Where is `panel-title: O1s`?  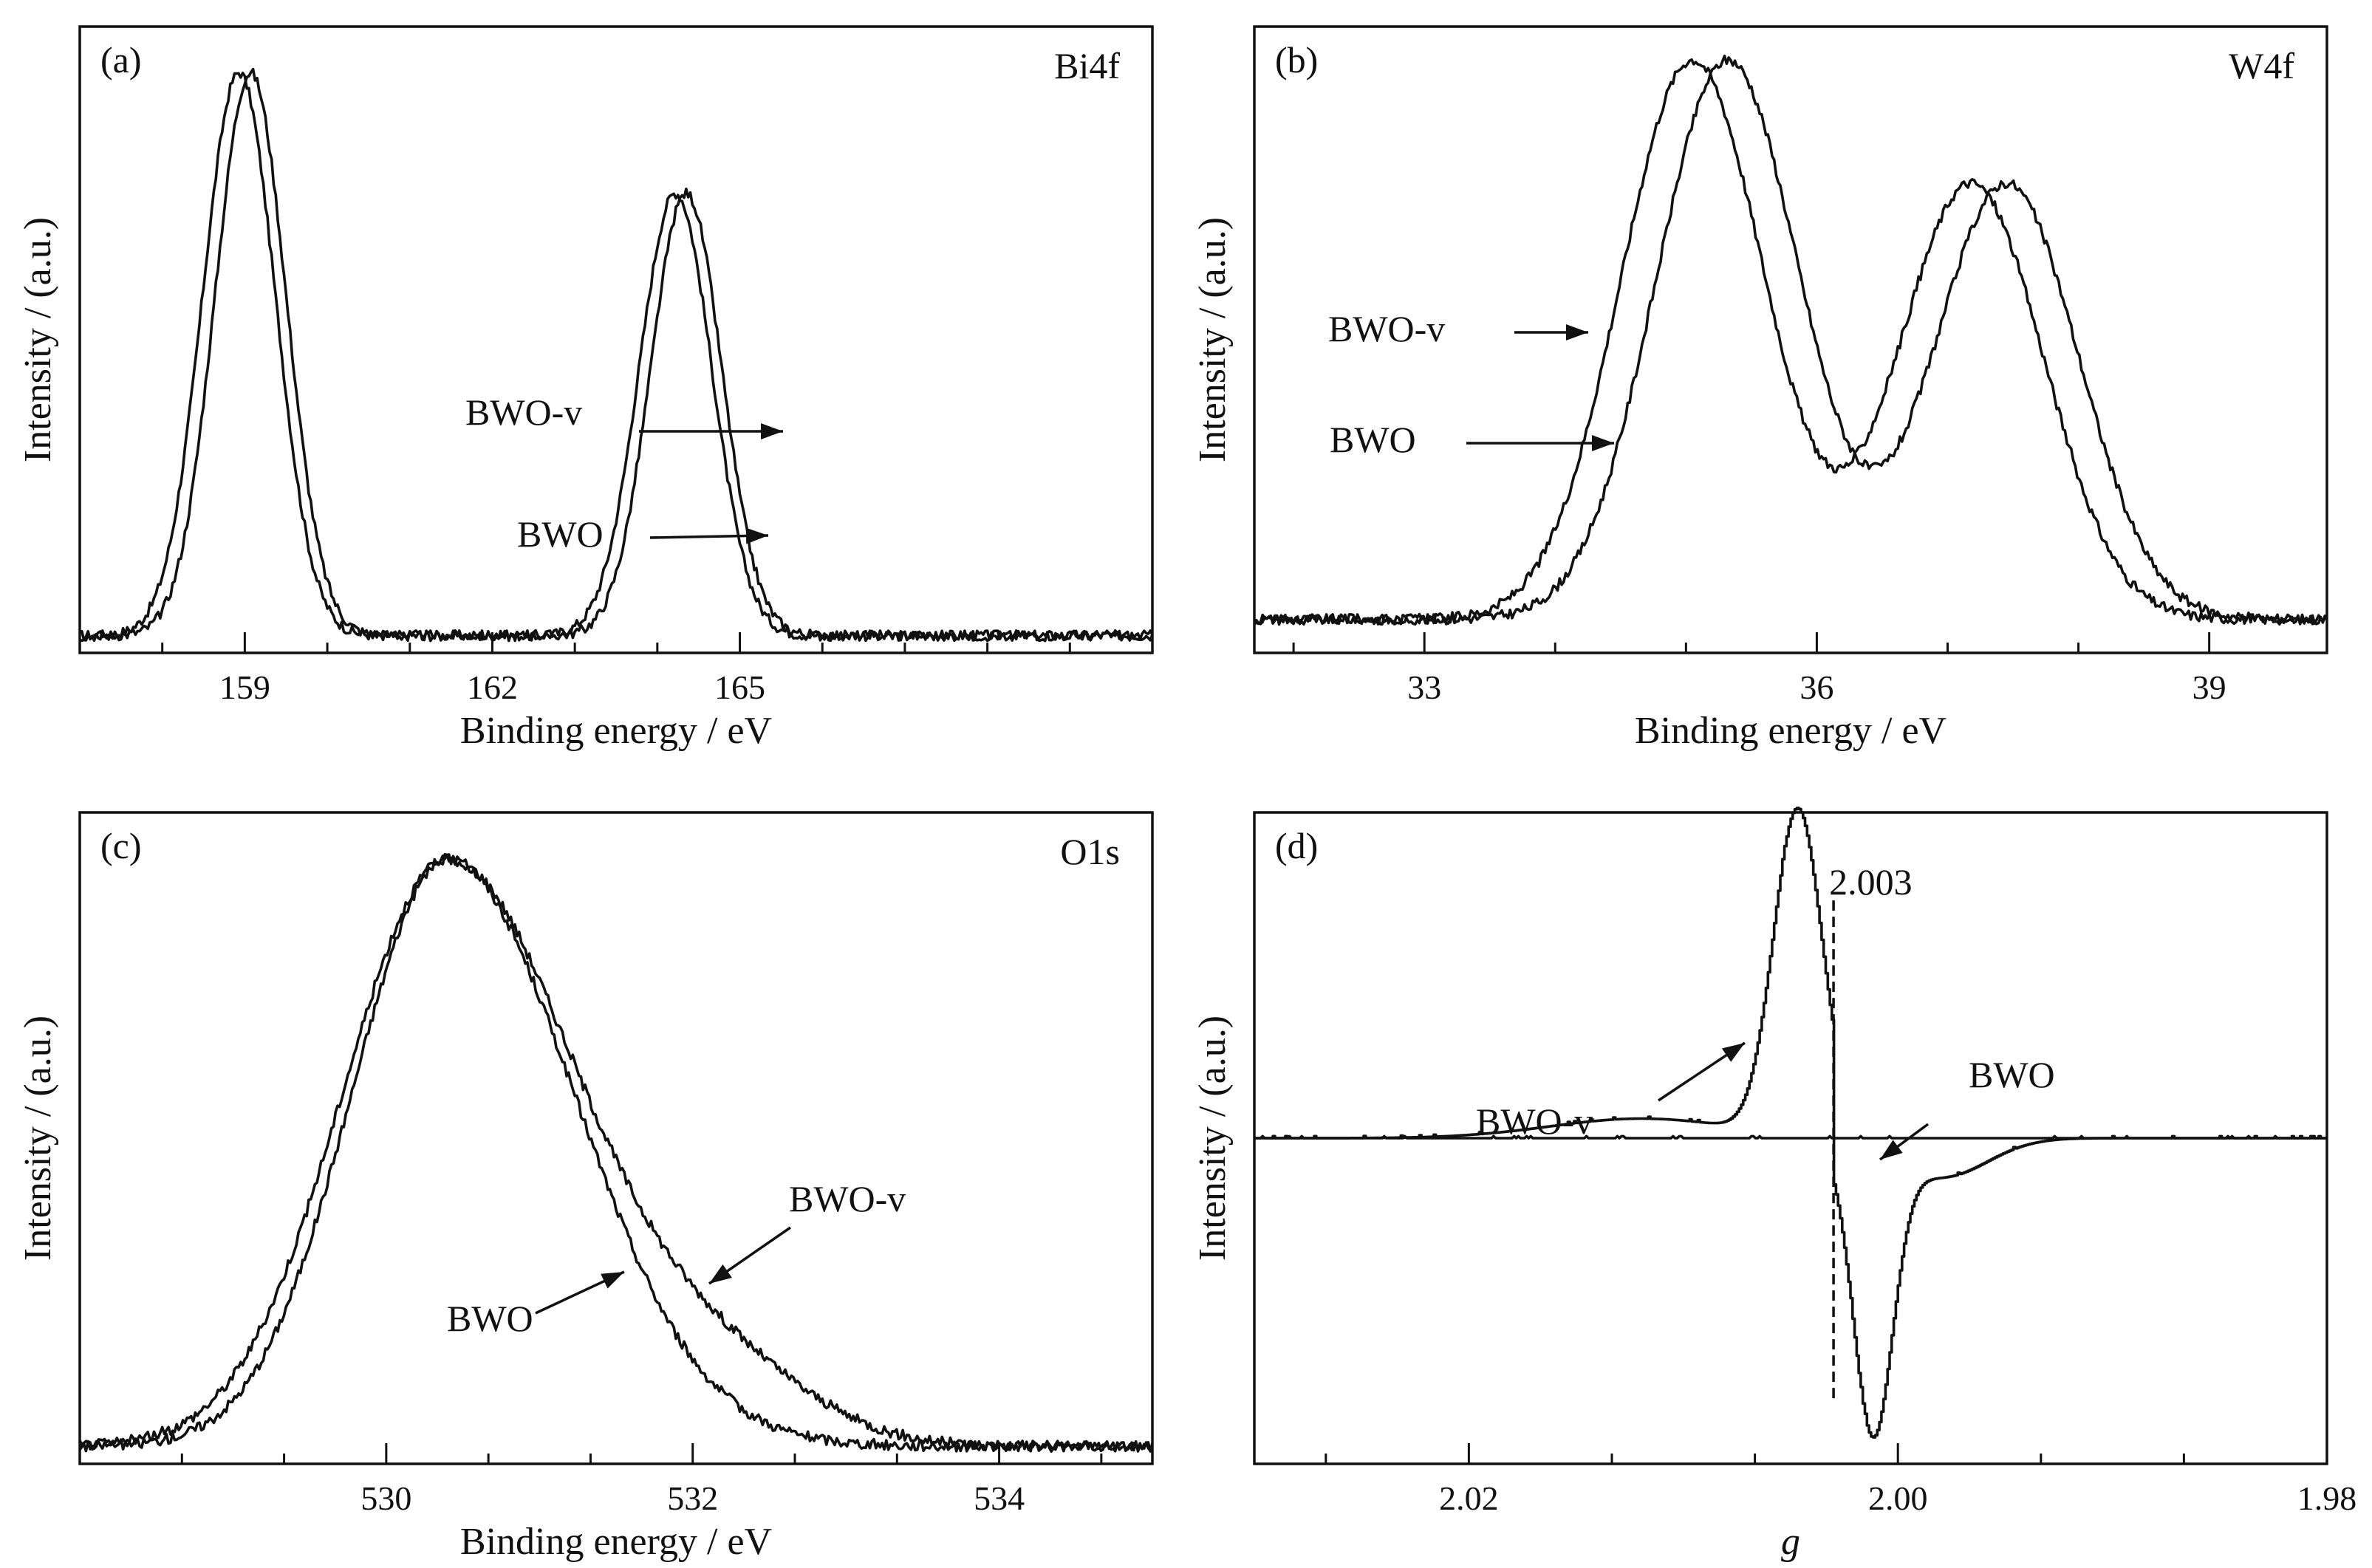
panel-title: O1s is located at coordinates (1090, 851).